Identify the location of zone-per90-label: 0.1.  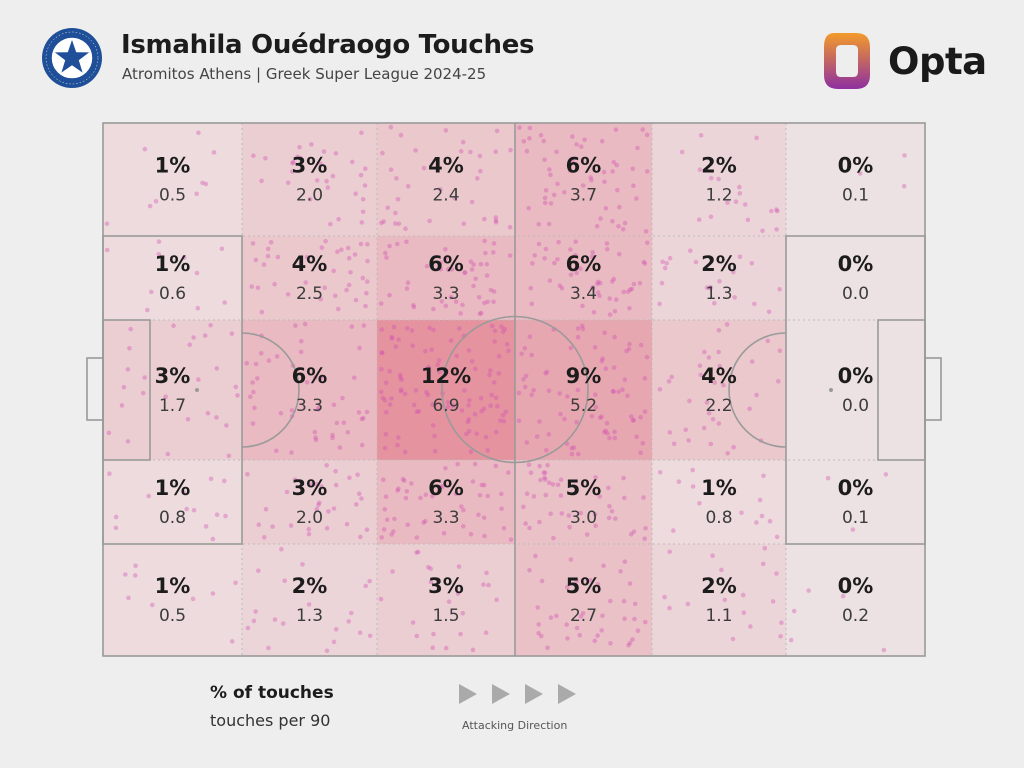
(855, 518).